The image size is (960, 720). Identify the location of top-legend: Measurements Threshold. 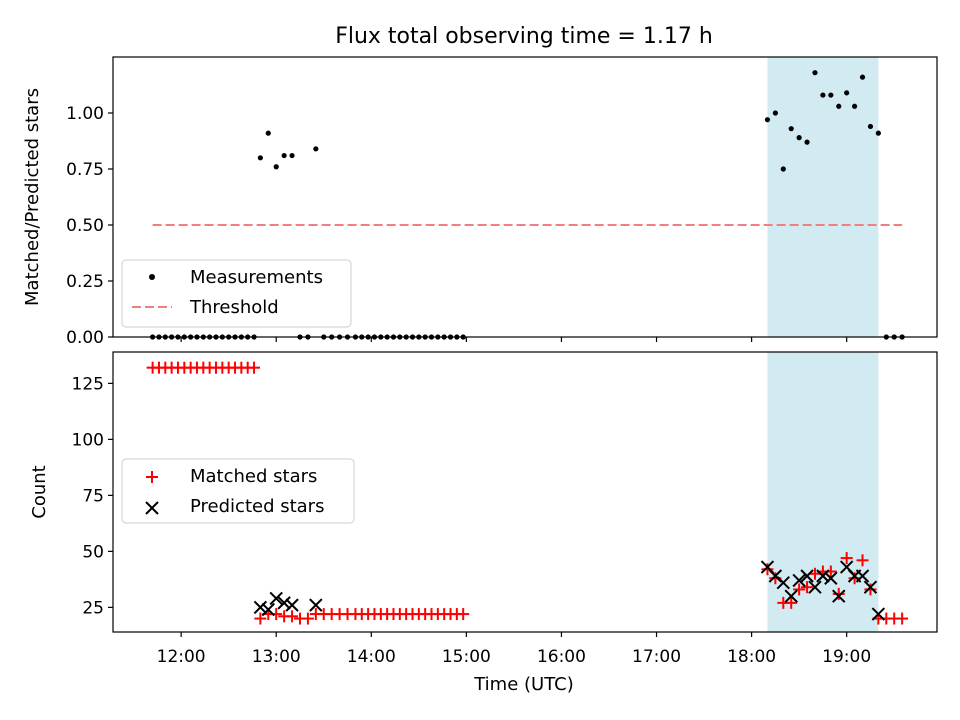
(236, 293).